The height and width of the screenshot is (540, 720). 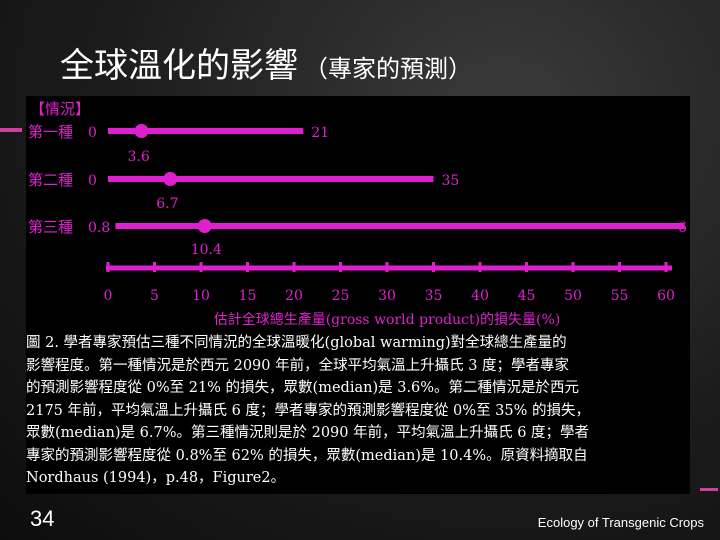 What do you see at coordinates (201, 296) in the screenshot?
I see `x-tick-label: 10` at bounding box center [201, 296].